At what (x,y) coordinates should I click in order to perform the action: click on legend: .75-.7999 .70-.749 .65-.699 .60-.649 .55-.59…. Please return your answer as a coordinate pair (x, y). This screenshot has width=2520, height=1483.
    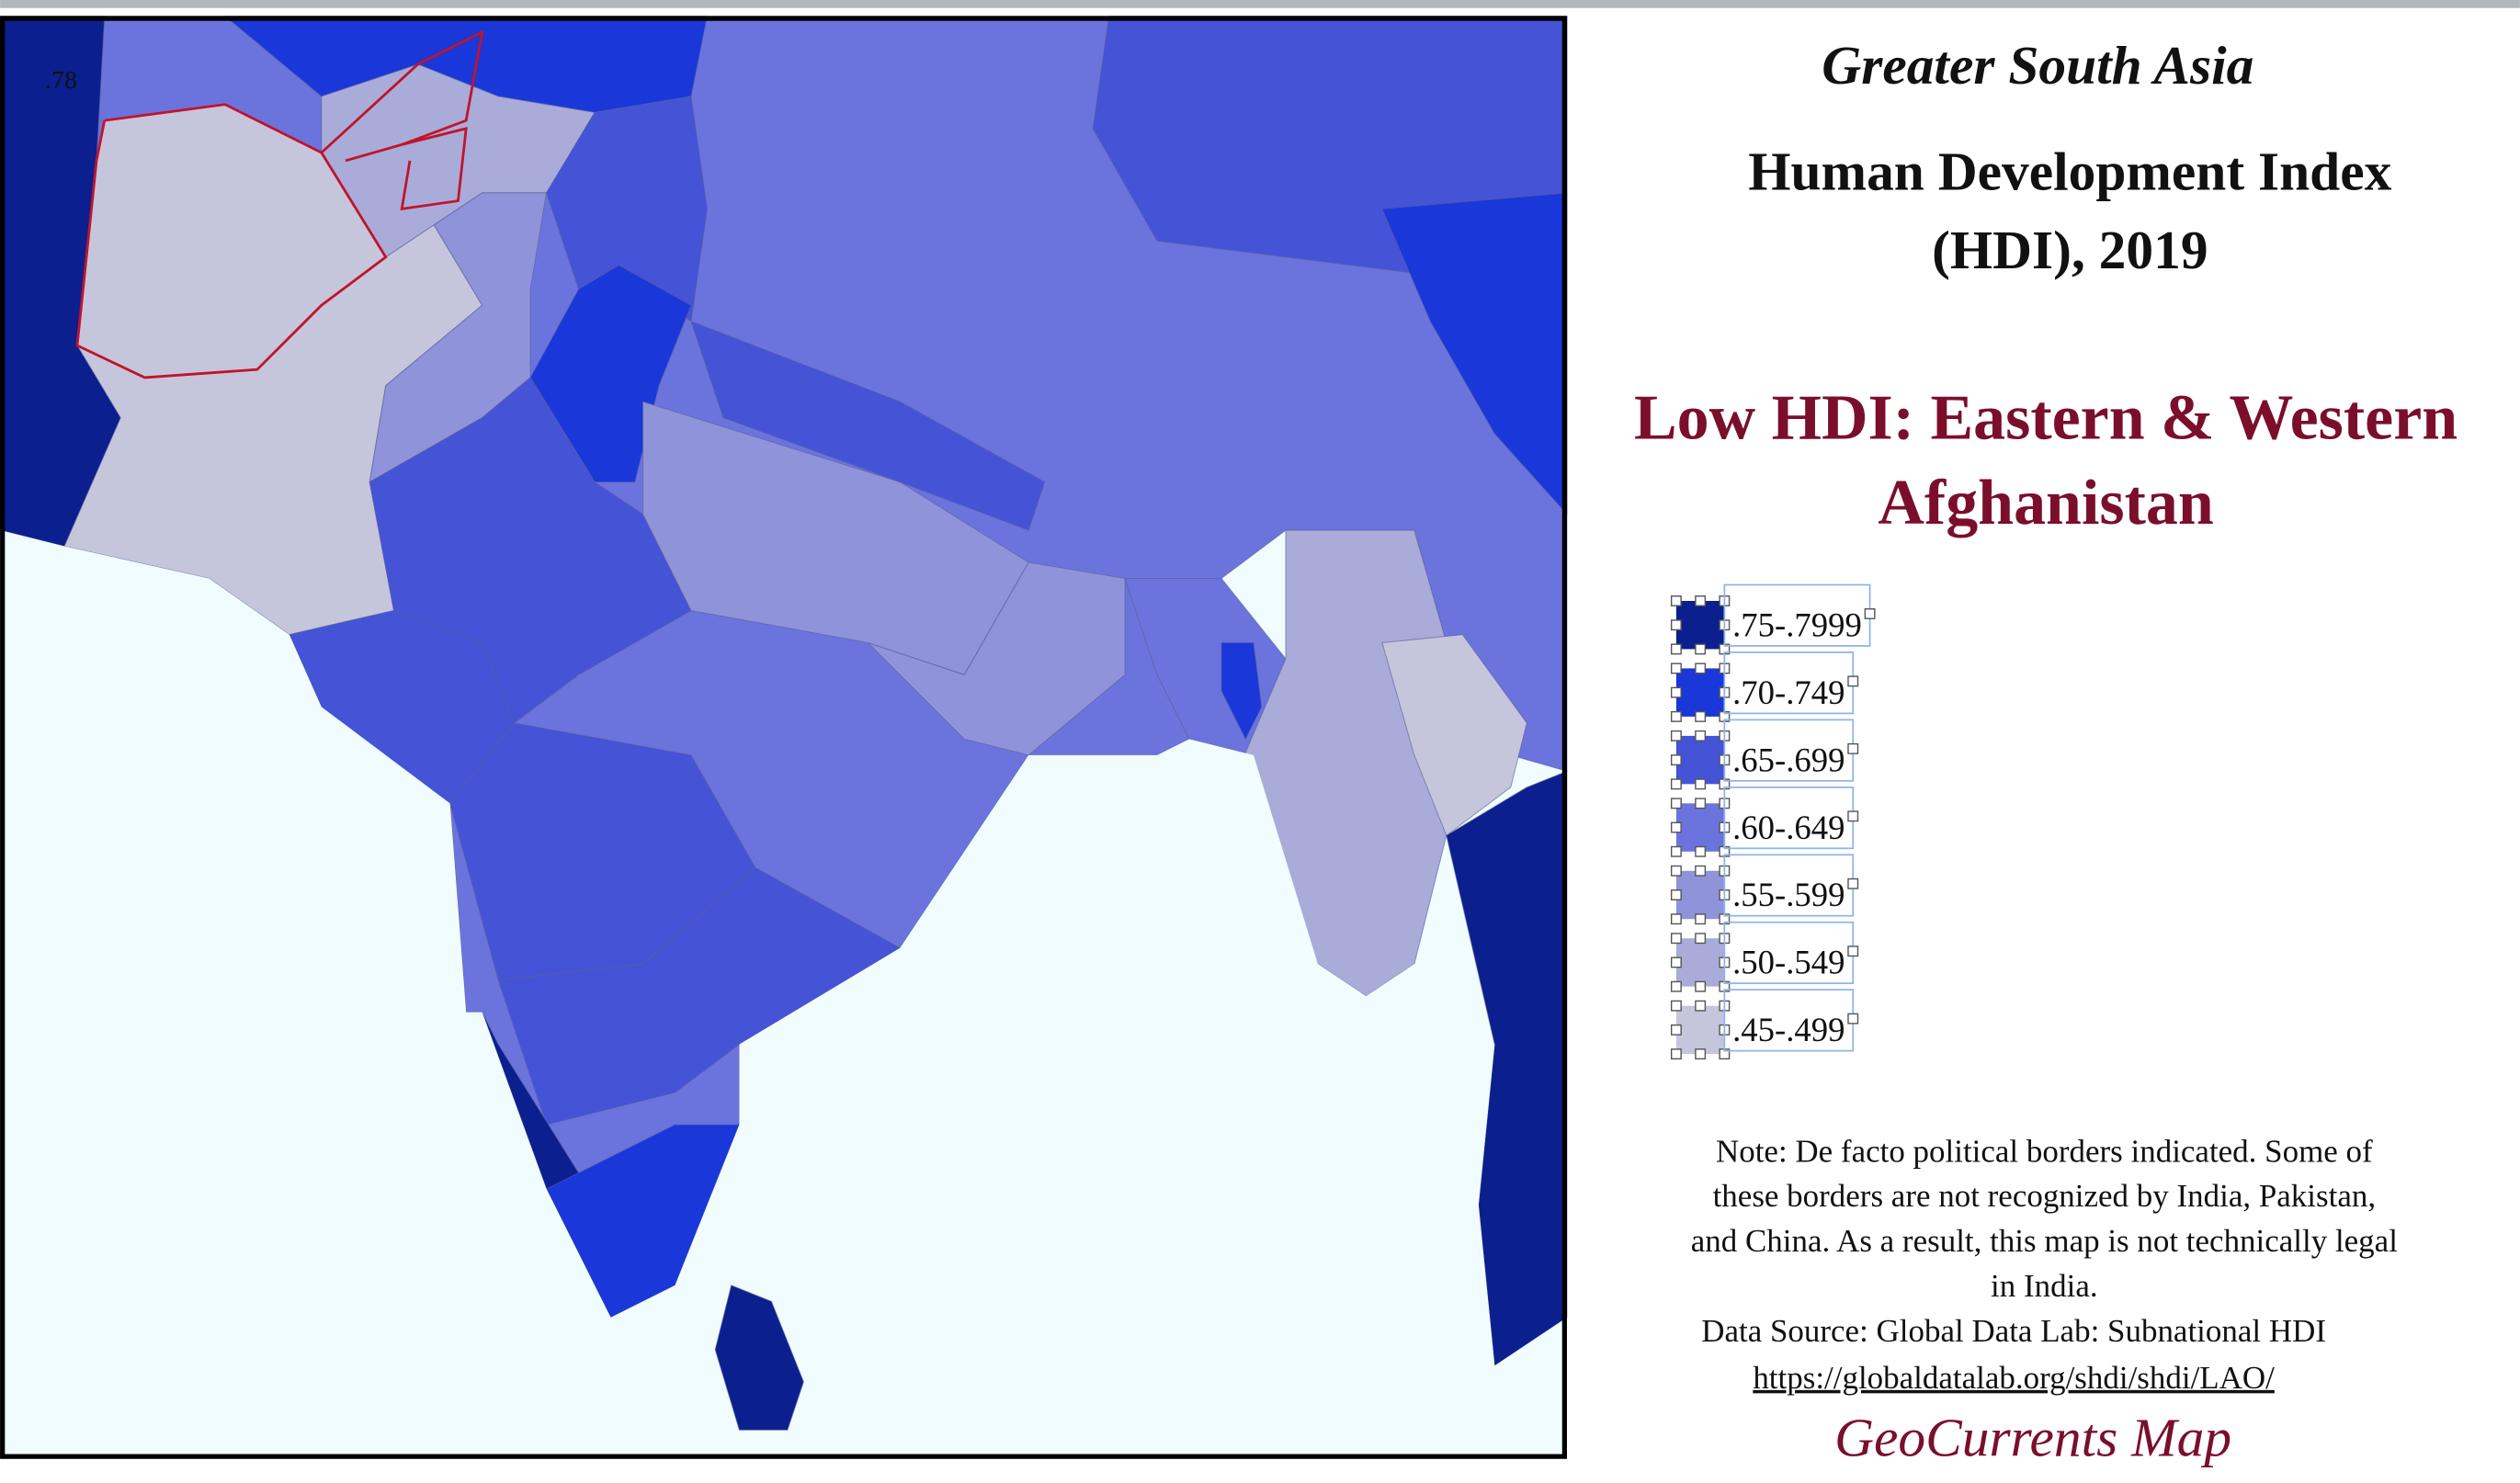
    Looking at the image, I should click on (1773, 821).